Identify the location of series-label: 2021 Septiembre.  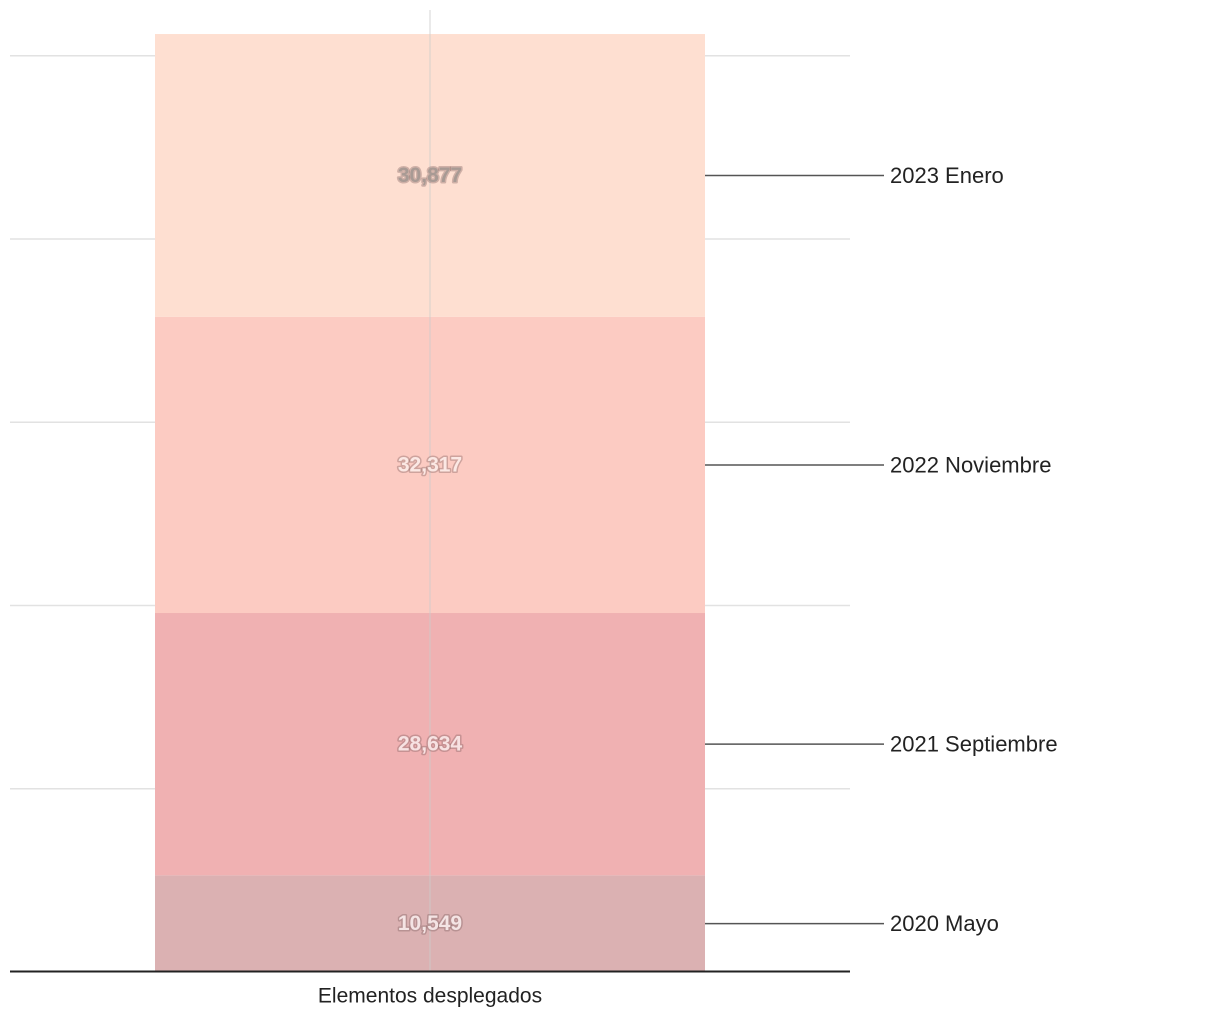
(974, 744).